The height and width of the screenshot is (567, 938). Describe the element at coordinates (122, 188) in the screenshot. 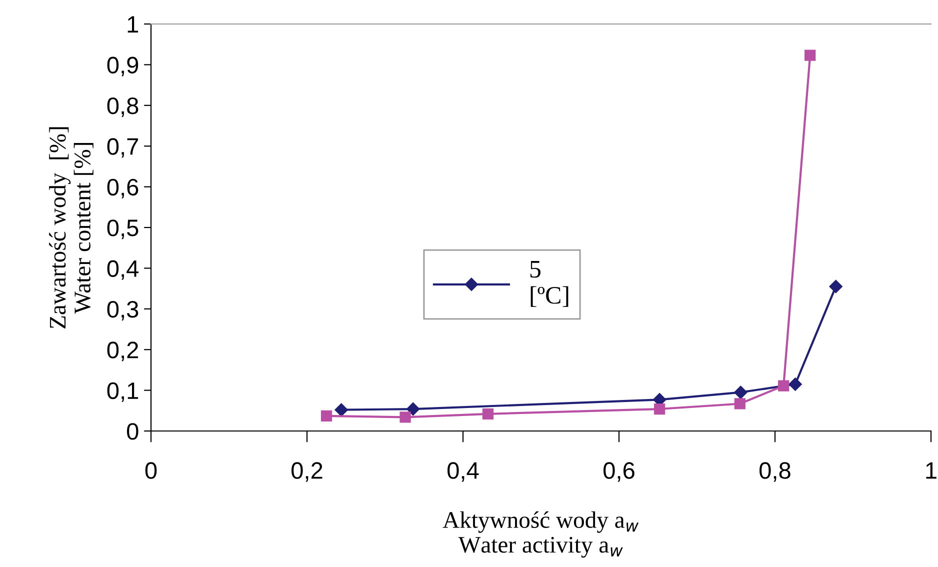

I see `y-tick-label: 0,6` at that location.